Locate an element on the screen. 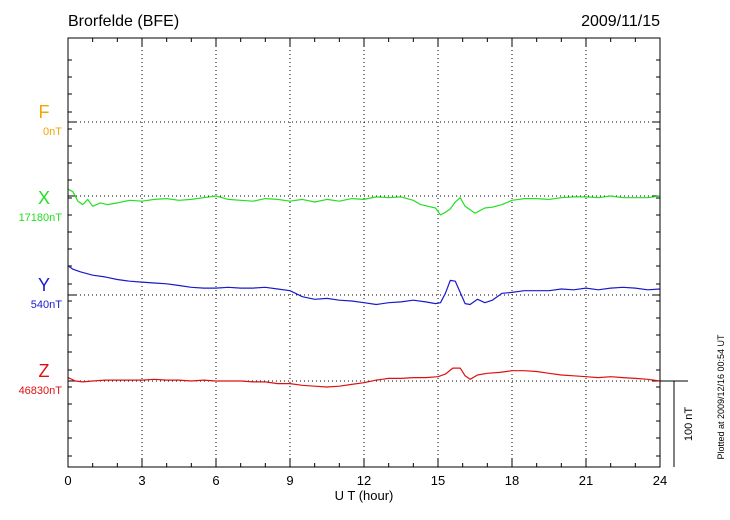  x-axis-label: U T (hour) is located at coordinates (364, 495).